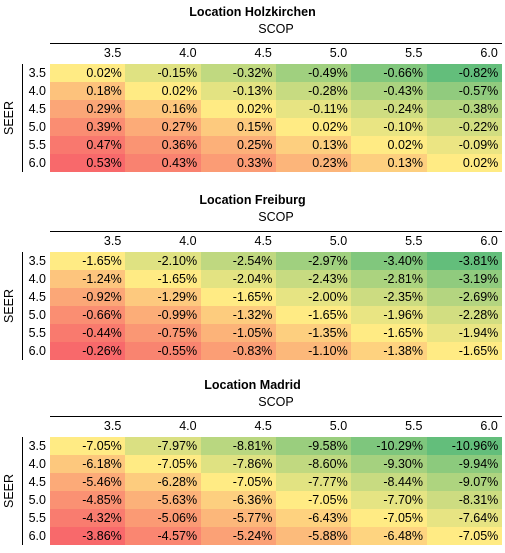 Image resolution: width=505 pixels, height=553 pixels. Describe the element at coordinates (313, 145) in the screenshot. I see `heatmap-cell: 0.13%` at that location.